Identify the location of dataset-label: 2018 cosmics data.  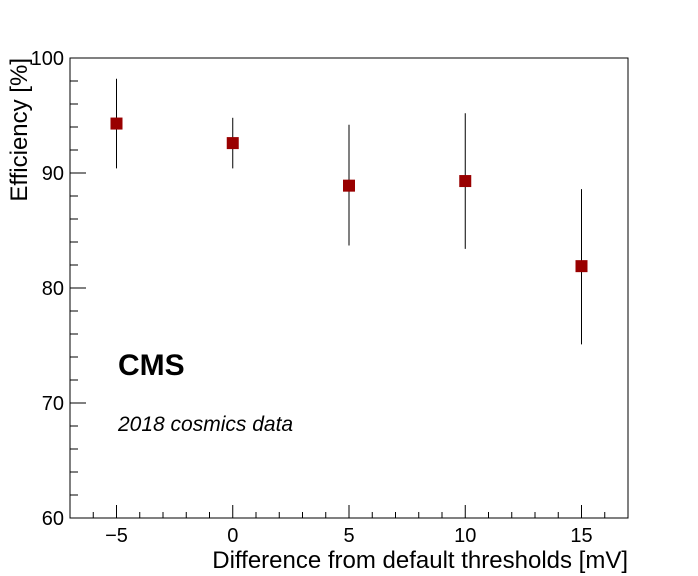
(205, 424).